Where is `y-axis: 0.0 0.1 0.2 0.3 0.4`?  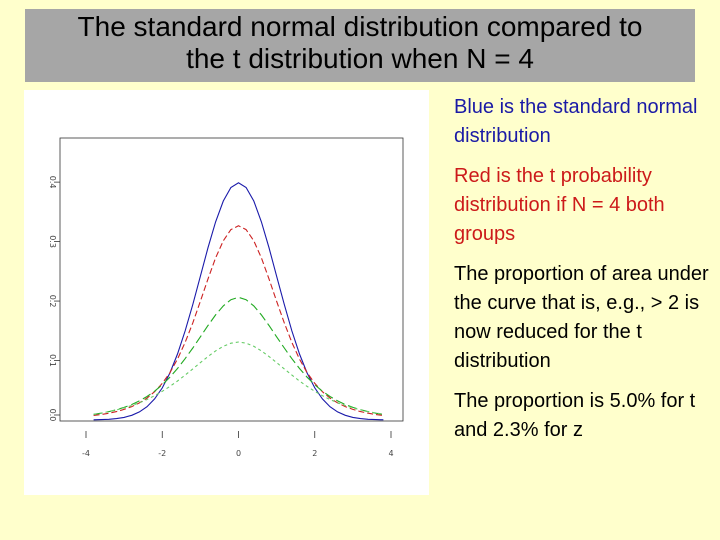 y-axis: 0.0 0.1 0.2 0.3 0.4 is located at coordinates (54, 299).